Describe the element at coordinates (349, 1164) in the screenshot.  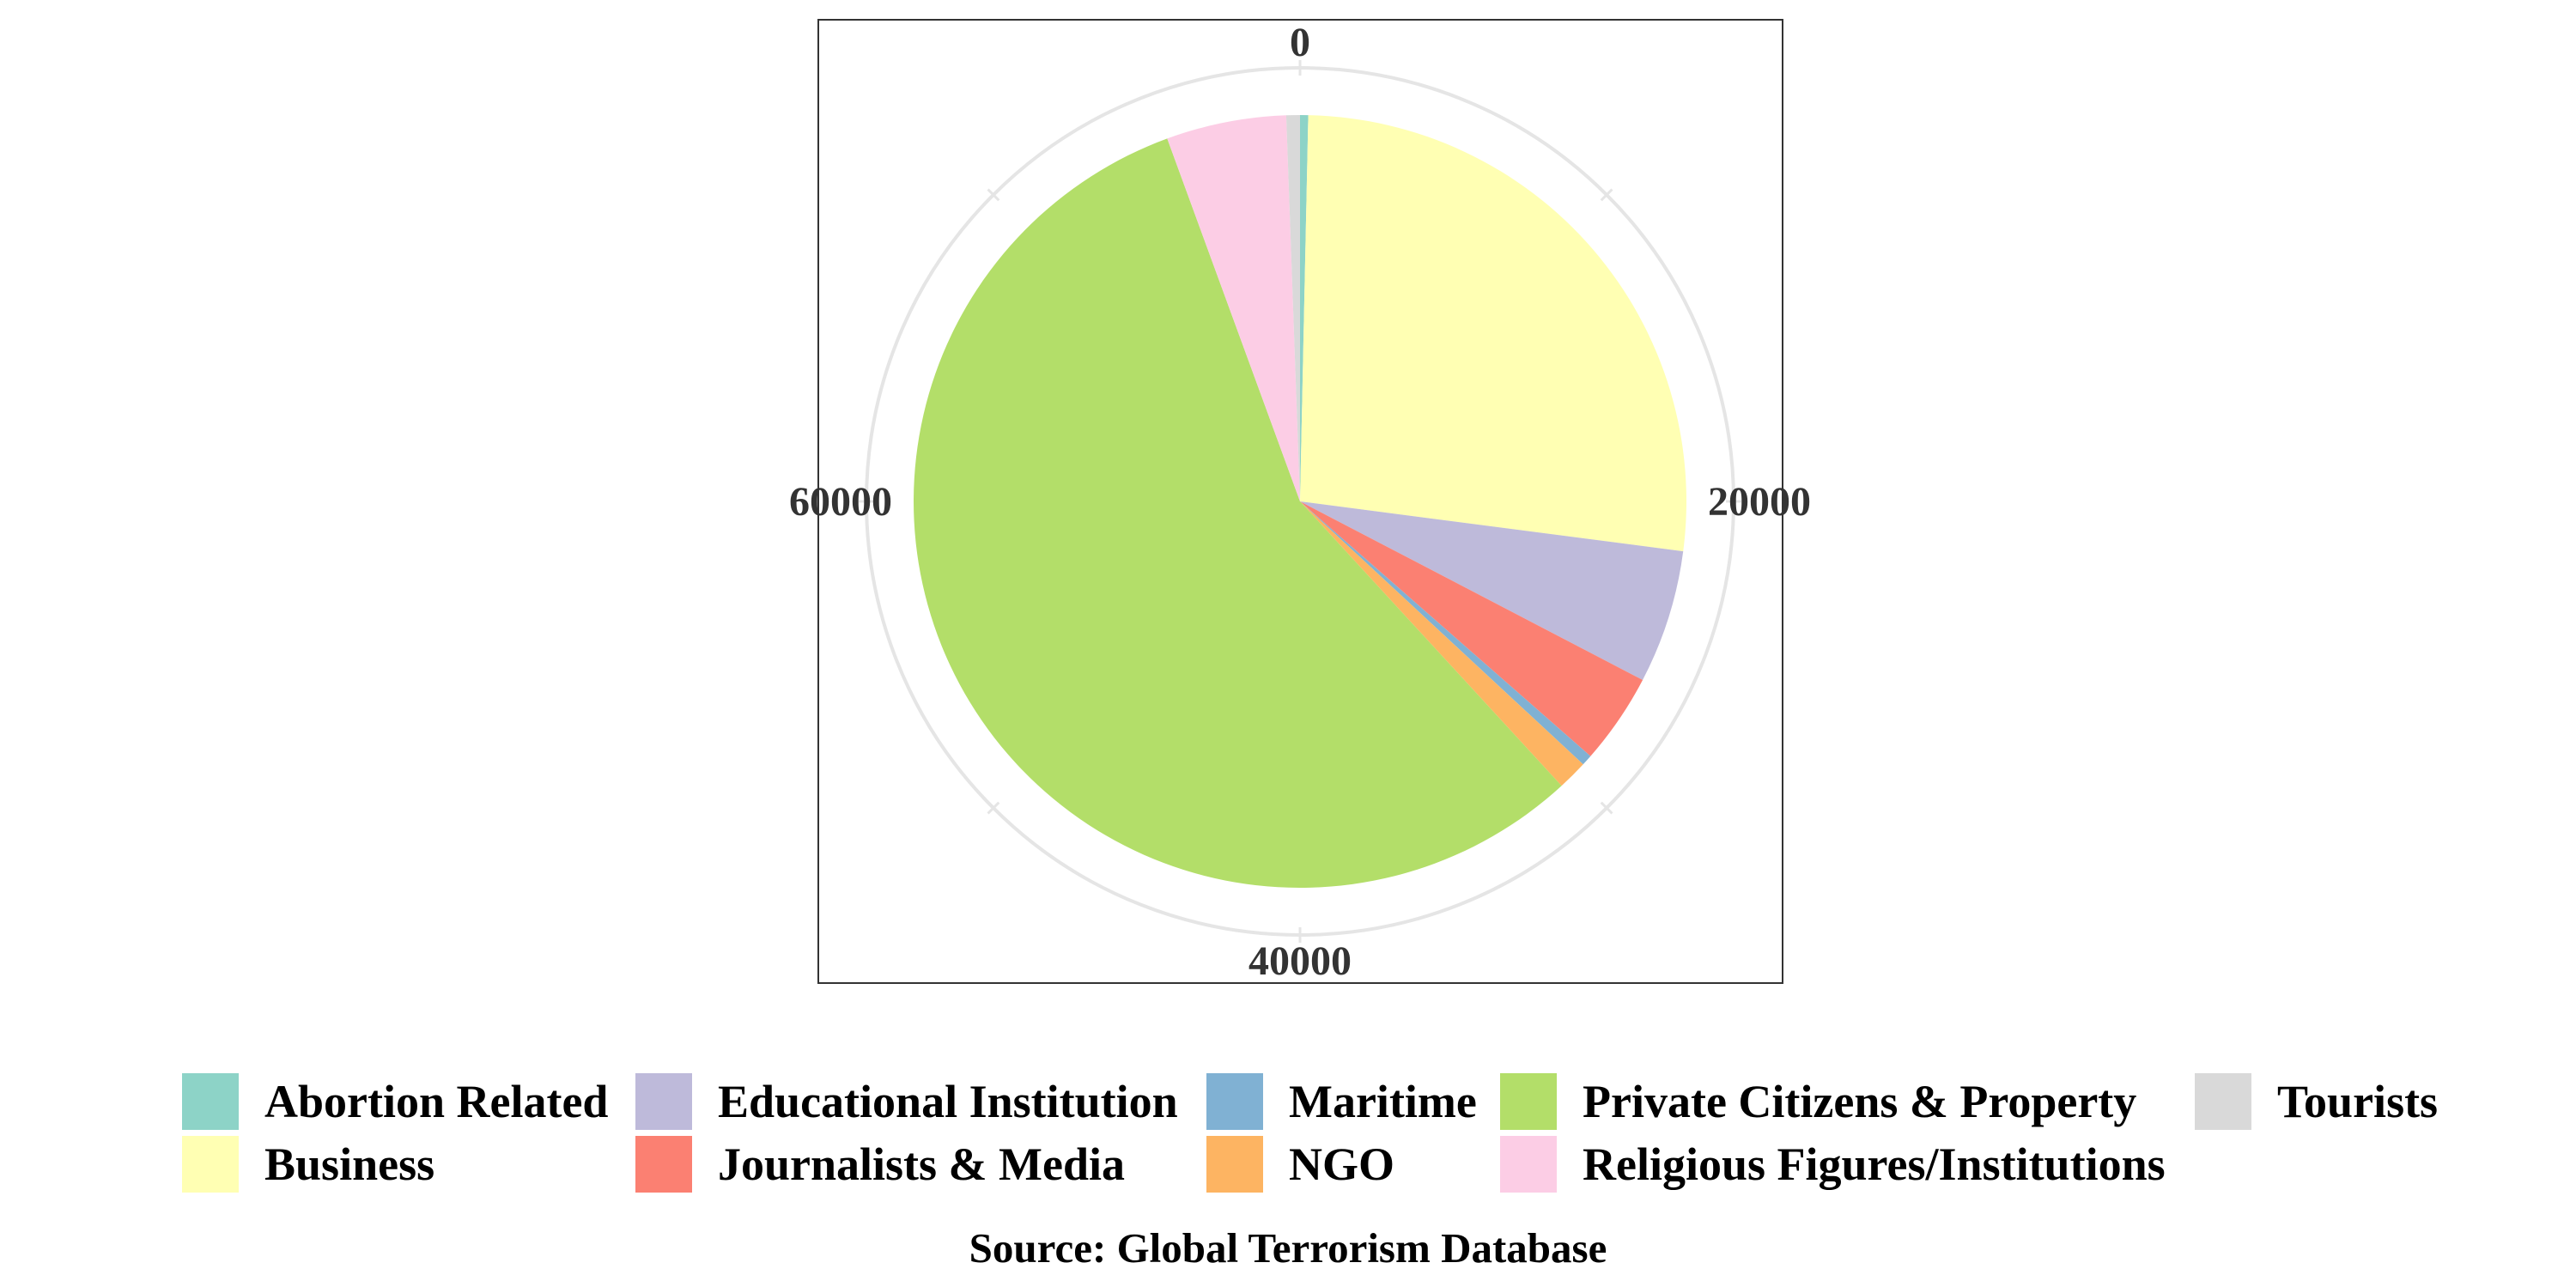
I see `legend-label: Business` at that location.